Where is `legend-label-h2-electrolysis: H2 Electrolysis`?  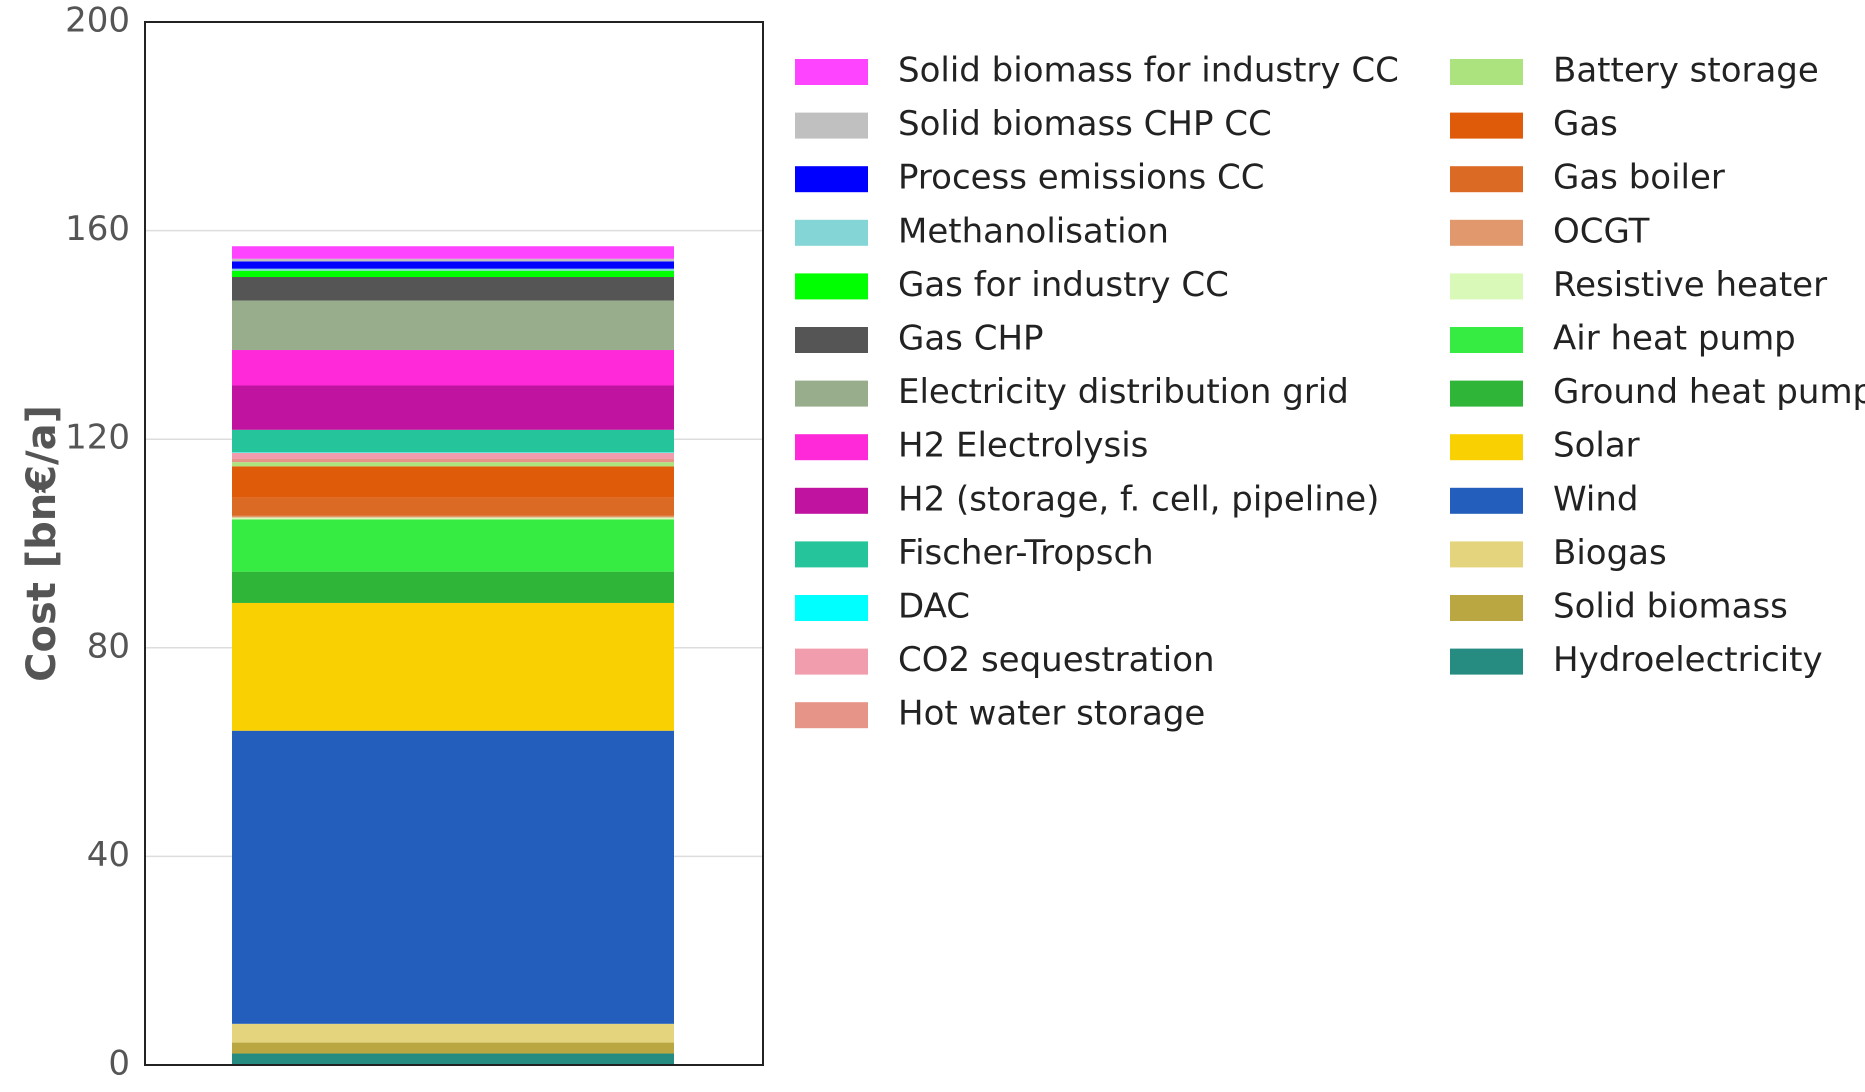
legend-label-h2-electrolysis: H2 Electrolysis is located at coordinates (1023, 446).